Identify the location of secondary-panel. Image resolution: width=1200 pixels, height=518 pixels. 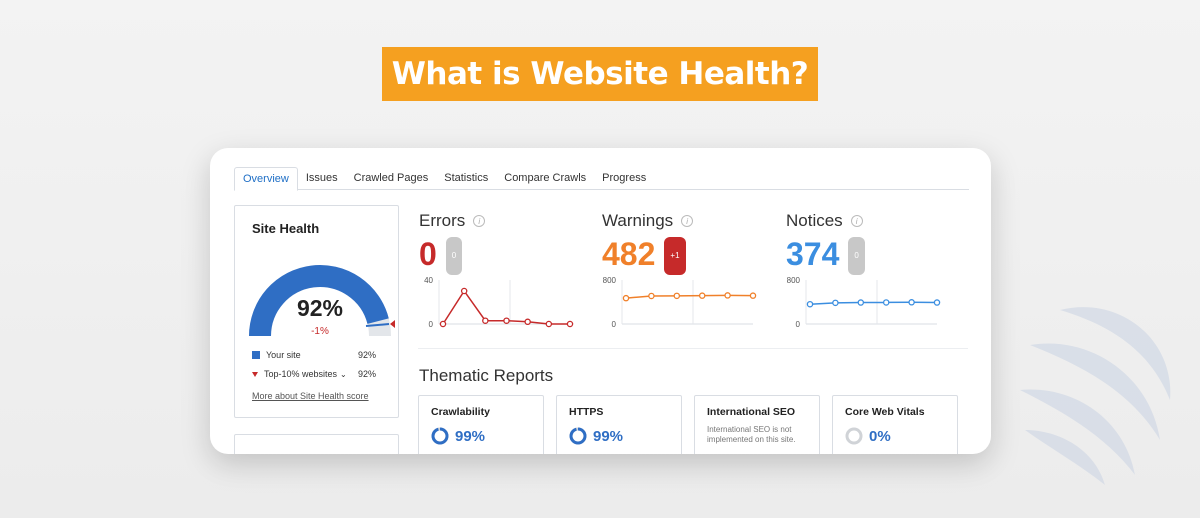
(316, 444).